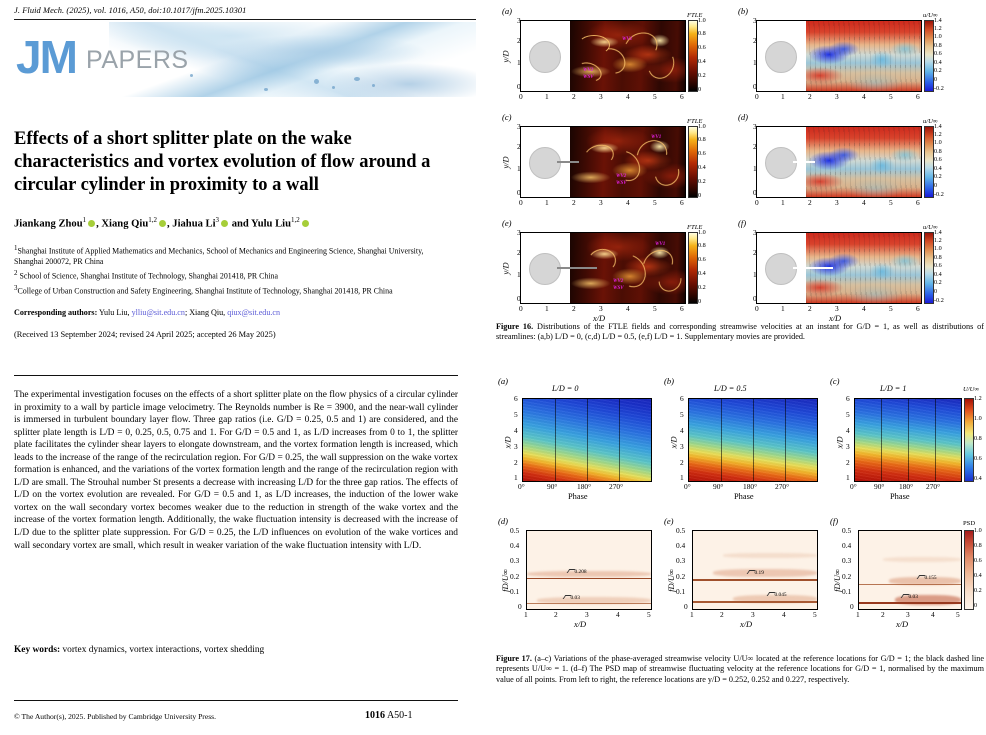 This screenshot has width=986, height=735. Describe the element at coordinates (521, 96) in the screenshot. I see `x-tick: 0` at that location.